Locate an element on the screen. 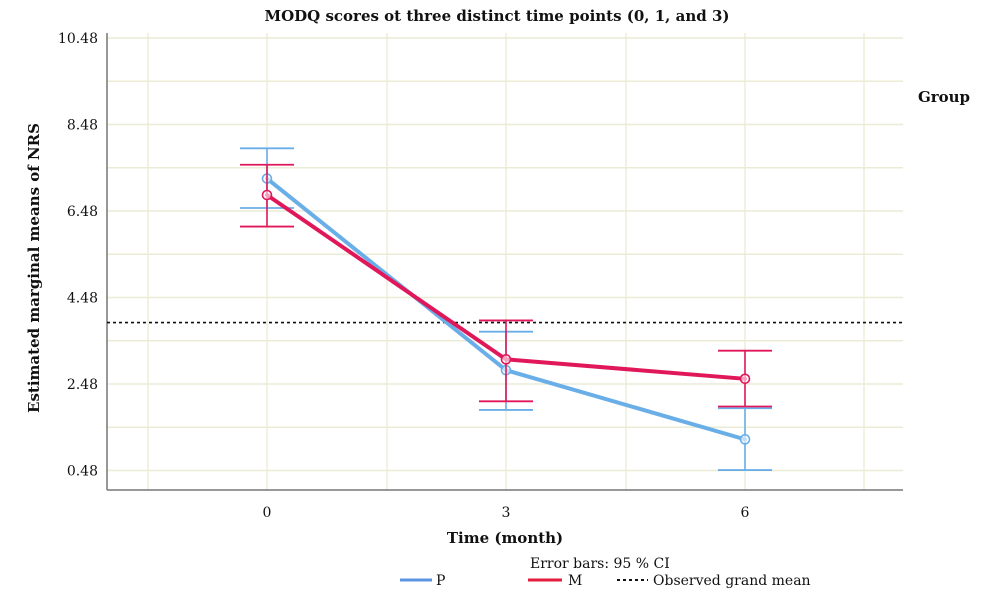 This screenshot has height=599, width=1000. legend: P M Observed grand mean is located at coordinates (605, 581).